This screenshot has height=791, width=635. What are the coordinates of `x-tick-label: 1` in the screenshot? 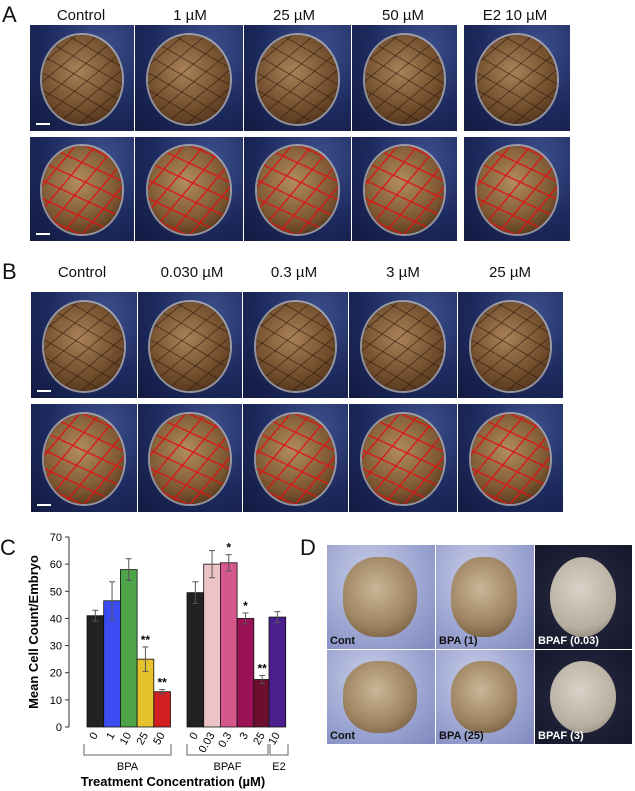 It's located at (110, 736).